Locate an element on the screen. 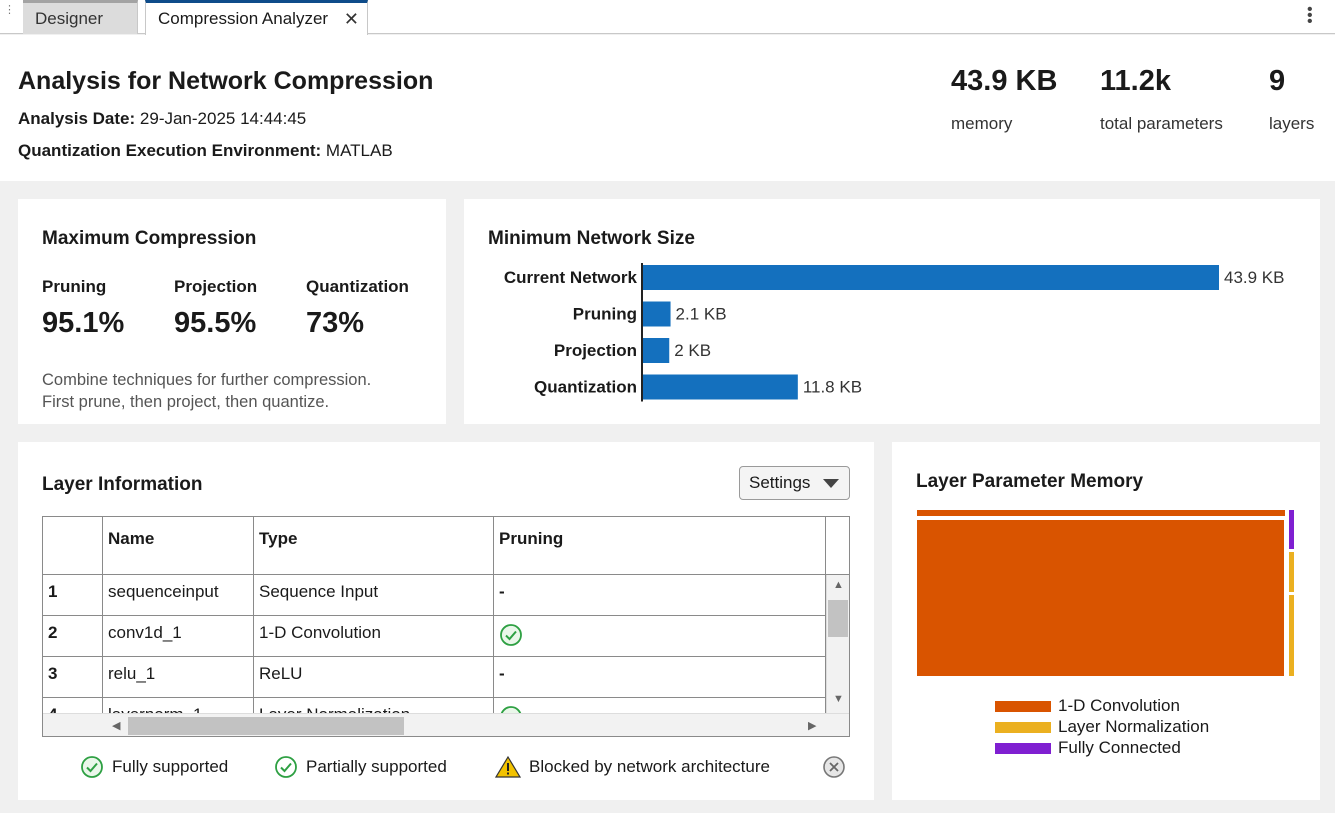 The width and height of the screenshot is (1335, 813). scroll-right-icon: ▶ is located at coordinates (812, 726).